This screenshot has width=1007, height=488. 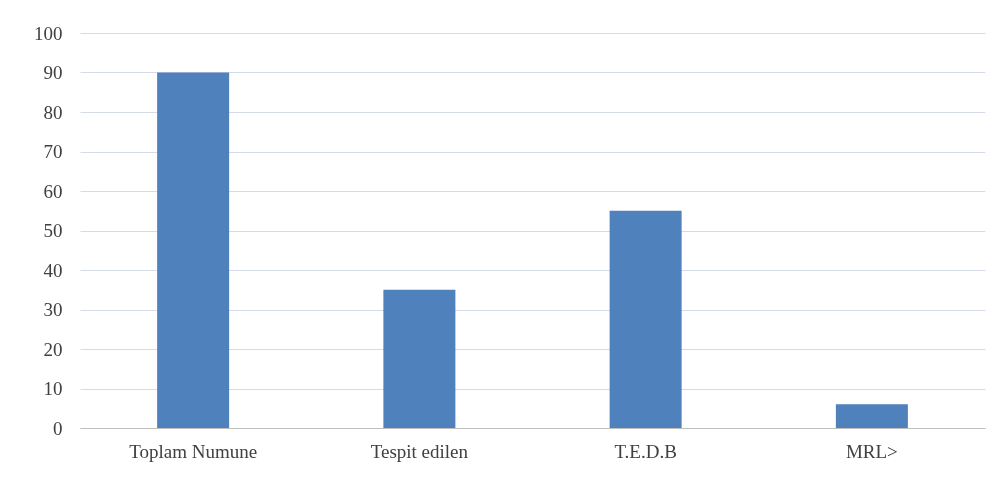 I want to click on y-tick-label: 100, so click(x=48, y=33).